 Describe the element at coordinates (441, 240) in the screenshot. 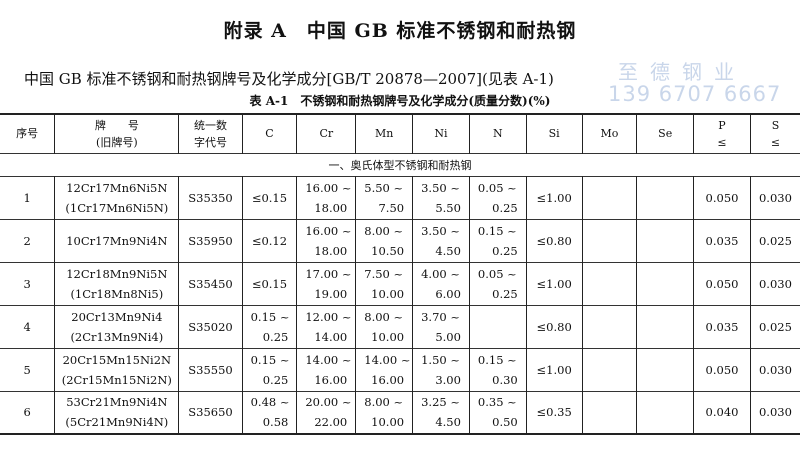

I see `cell-ni: 3.50 ~ 4.50` at that location.